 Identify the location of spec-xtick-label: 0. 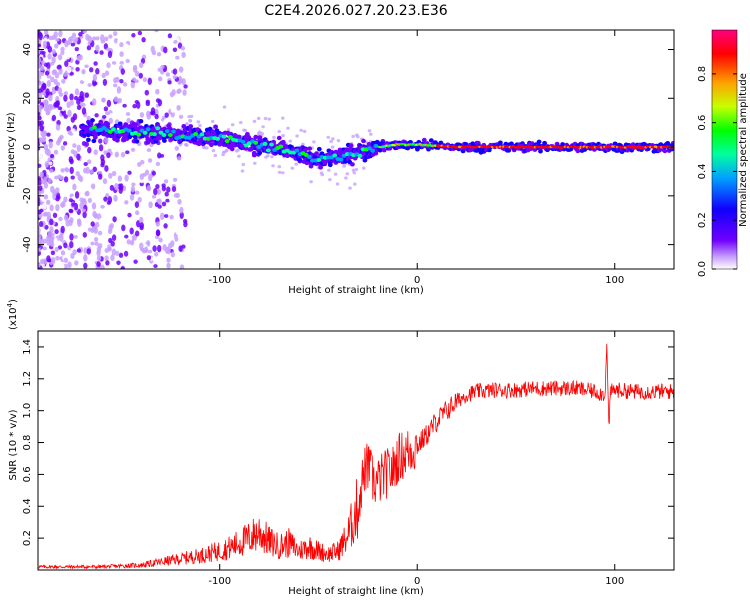
(417, 280).